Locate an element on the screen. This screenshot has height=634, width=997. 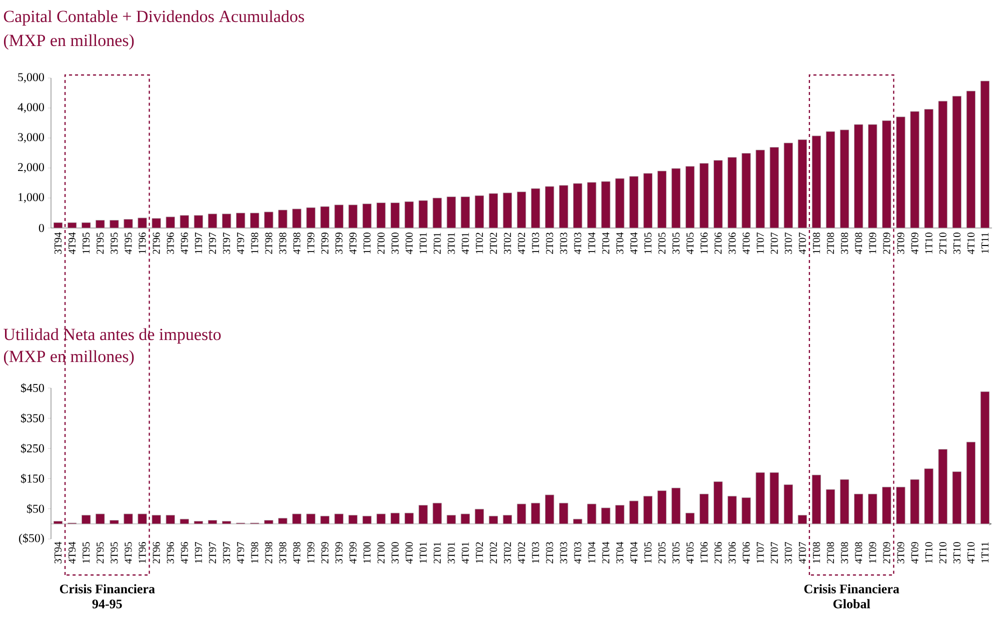
x-tick-label: 2T06 is located at coordinates (718, 243).